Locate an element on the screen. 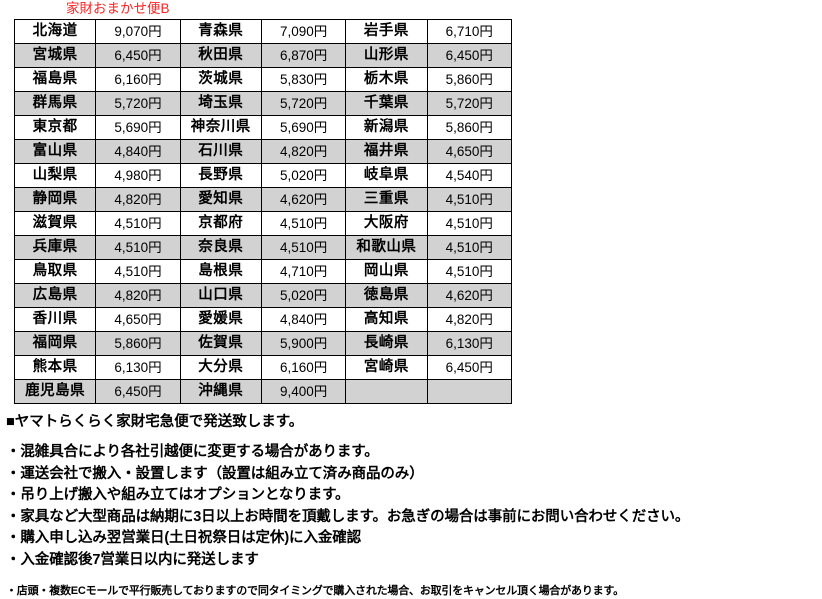 The width and height of the screenshot is (822, 599). table-row: 兵庫県 4,510円 奈良県 4,510円 和歌山県 4,510円 is located at coordinates (263, 247).